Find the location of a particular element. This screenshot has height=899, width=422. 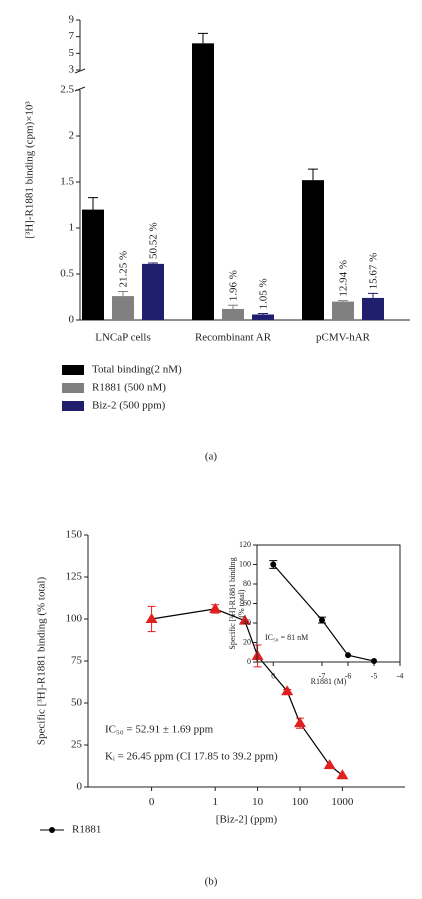

y-tick-label: 2.5 is located at coordinates (67, 90).